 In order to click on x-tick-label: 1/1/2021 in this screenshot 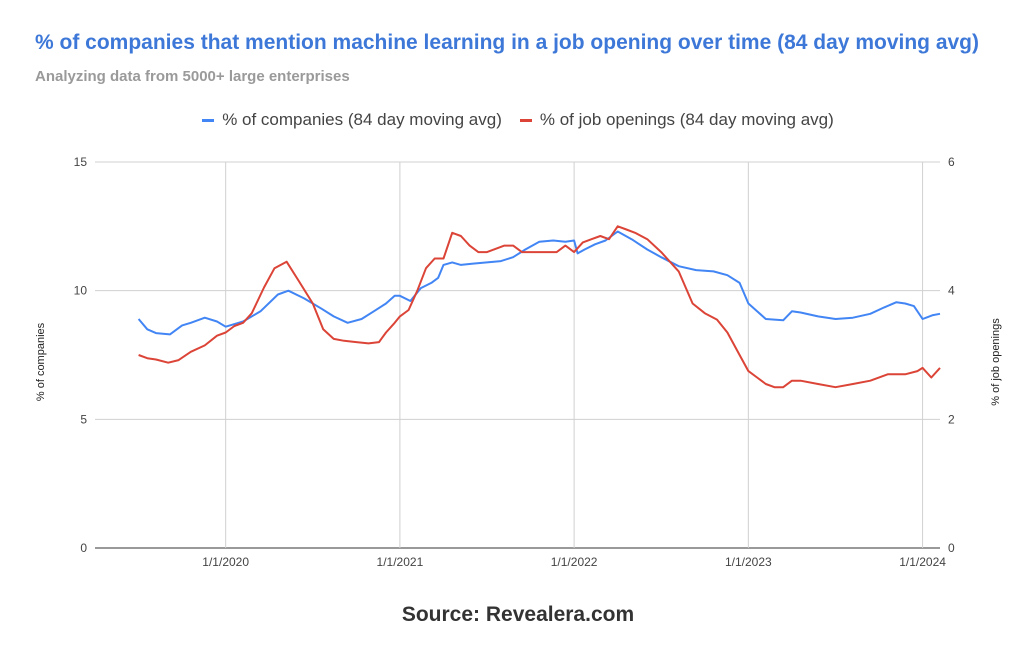, I will do `click(400, 562)`.